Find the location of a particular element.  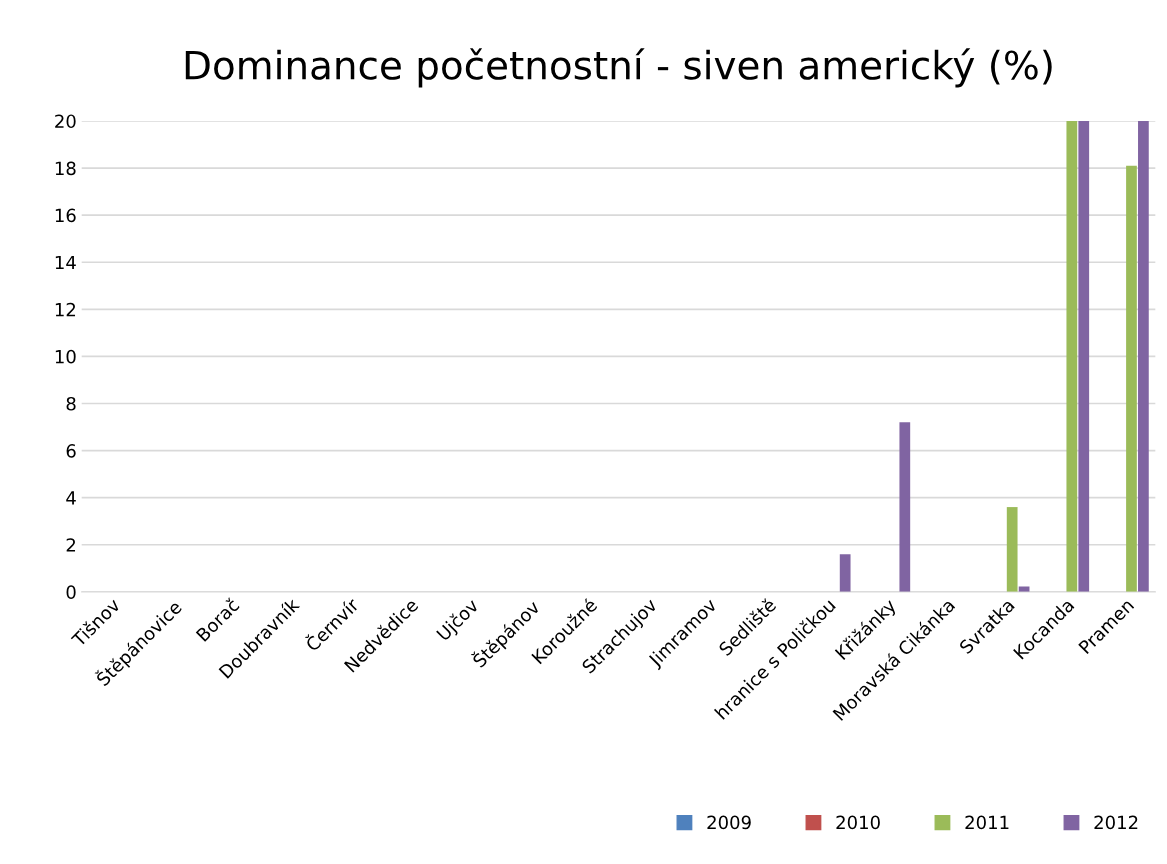

legend-label: 2010 is located at coordinates (858, 822).